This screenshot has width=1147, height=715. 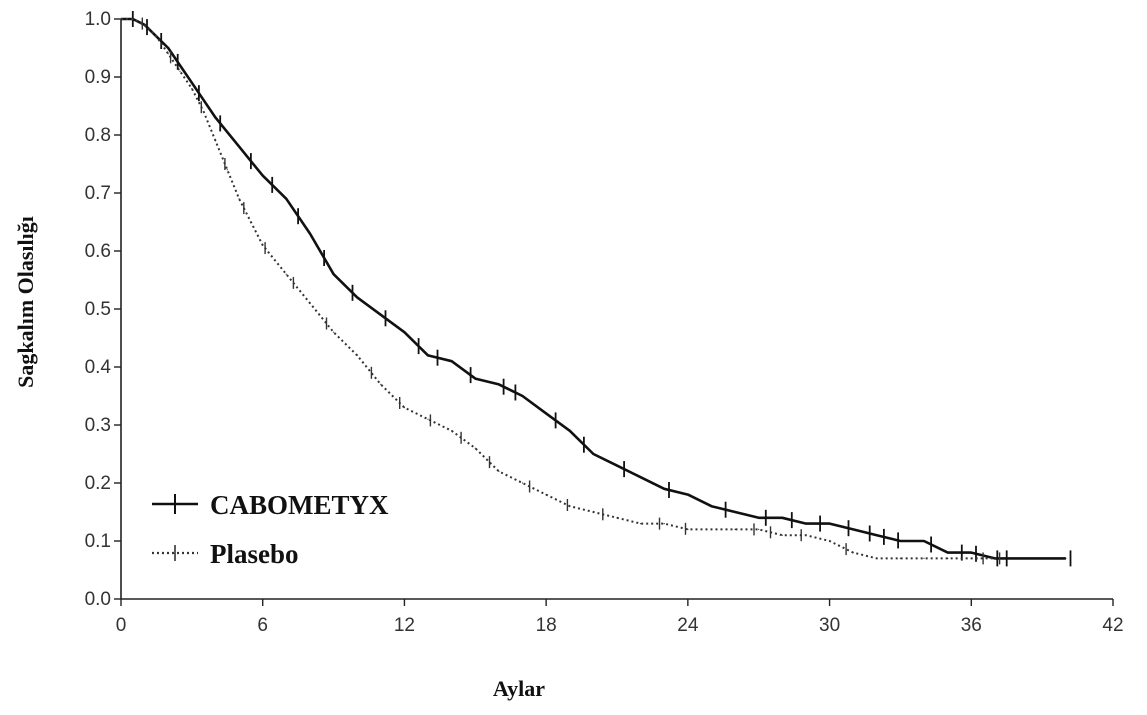 I want to click on legend-item-plasebo: Plasebo, so click(x=225, y=554).